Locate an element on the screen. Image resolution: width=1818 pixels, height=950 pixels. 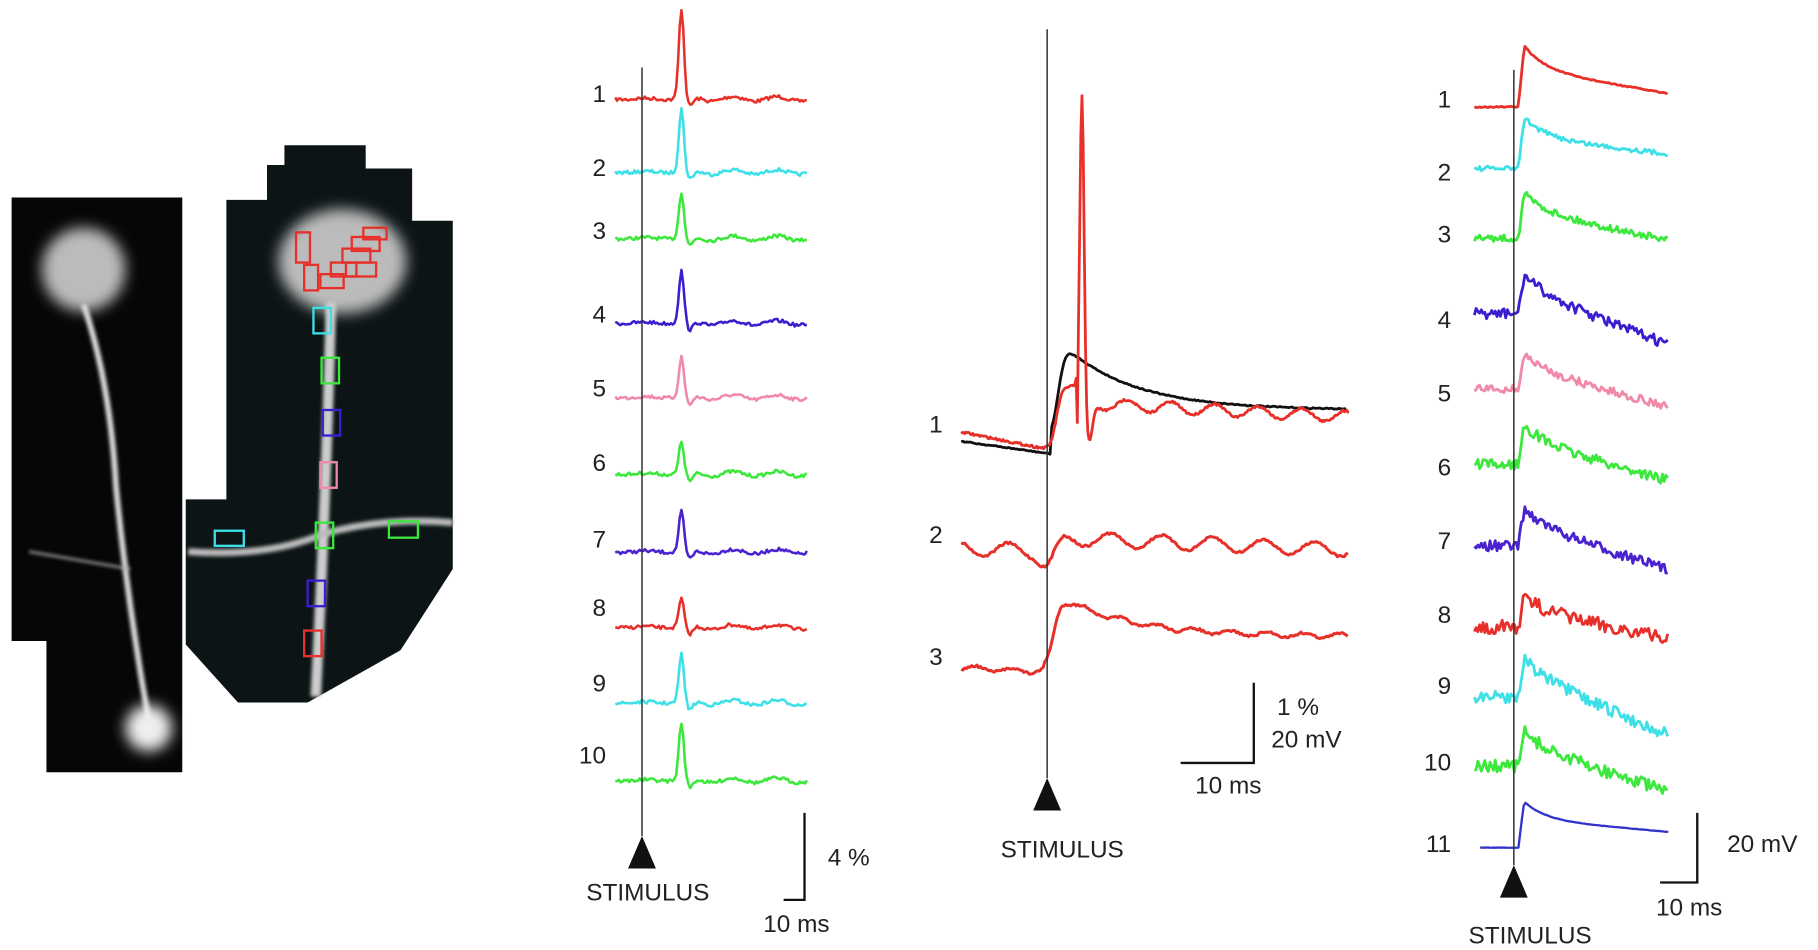
scale-label: 1 % is located at coordinates (1298, 707).